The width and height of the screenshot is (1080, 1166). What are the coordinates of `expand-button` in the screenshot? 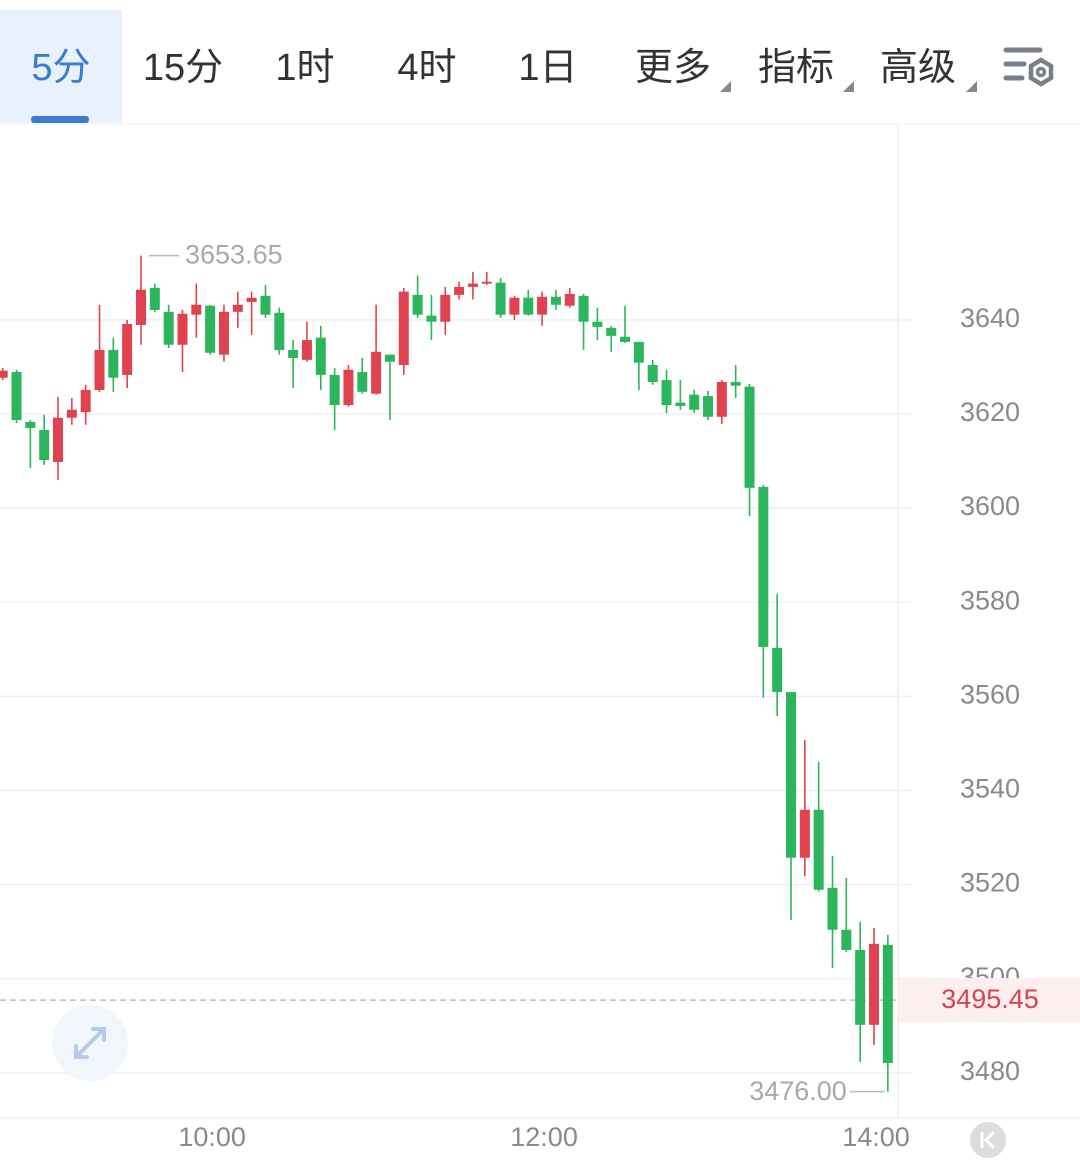 It's located at (90, 1043).